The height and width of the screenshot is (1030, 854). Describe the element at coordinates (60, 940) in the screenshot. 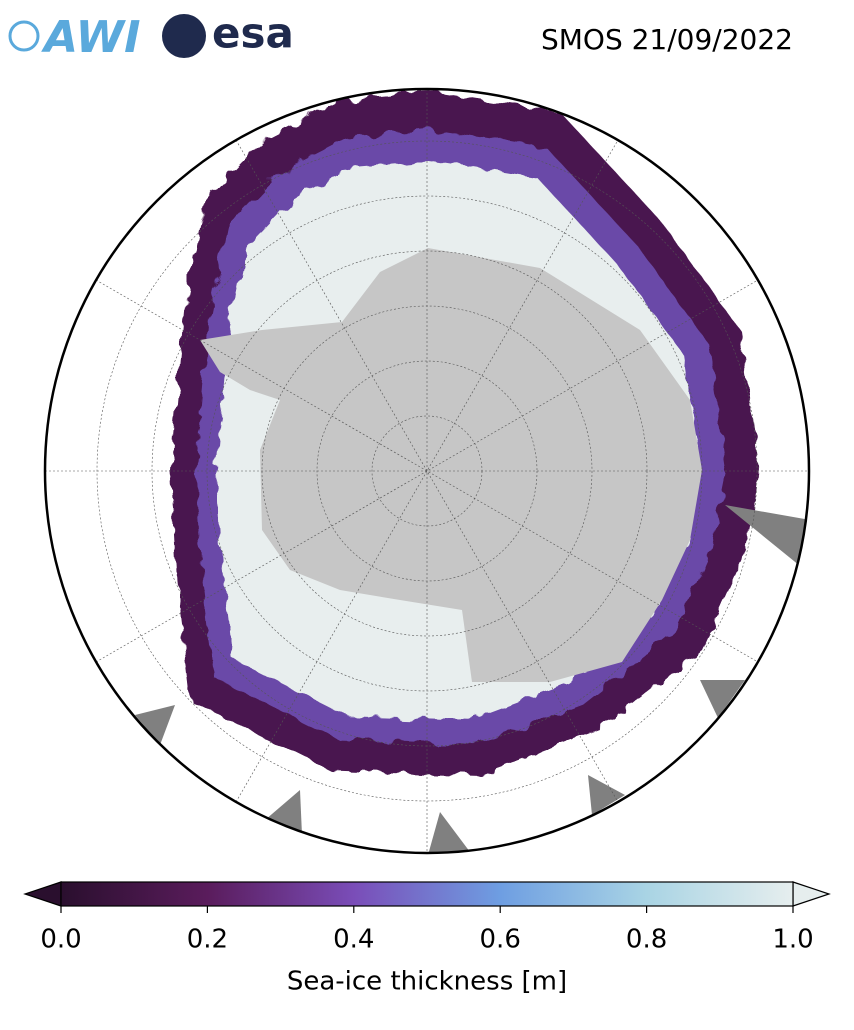

I see `tick-label: 0.0` at that location.